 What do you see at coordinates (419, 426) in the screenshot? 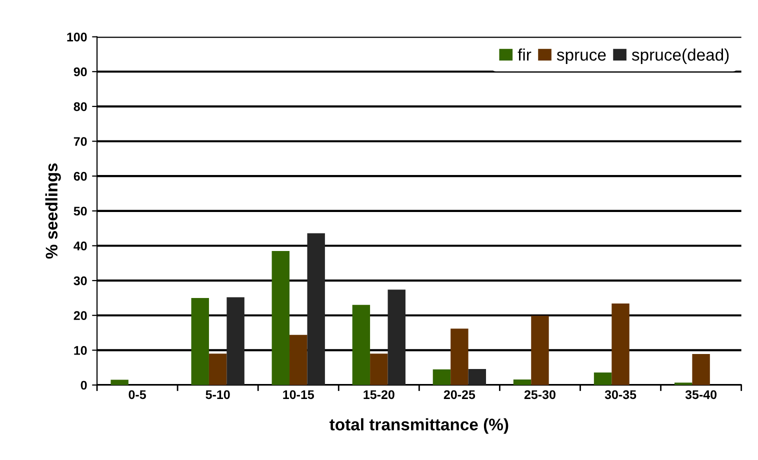
I see `x-axis-title: total transmittance (%)` at bounding box center [419, 426].